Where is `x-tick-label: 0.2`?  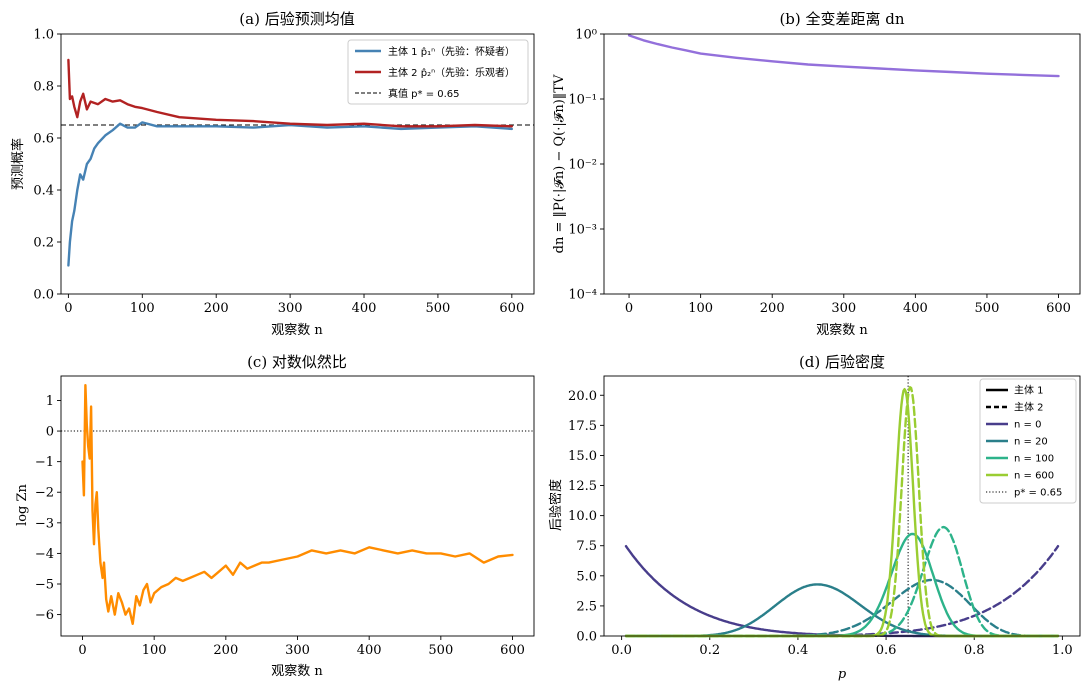
x-tick-label: 0.2 is located at coordinates (709, 650).